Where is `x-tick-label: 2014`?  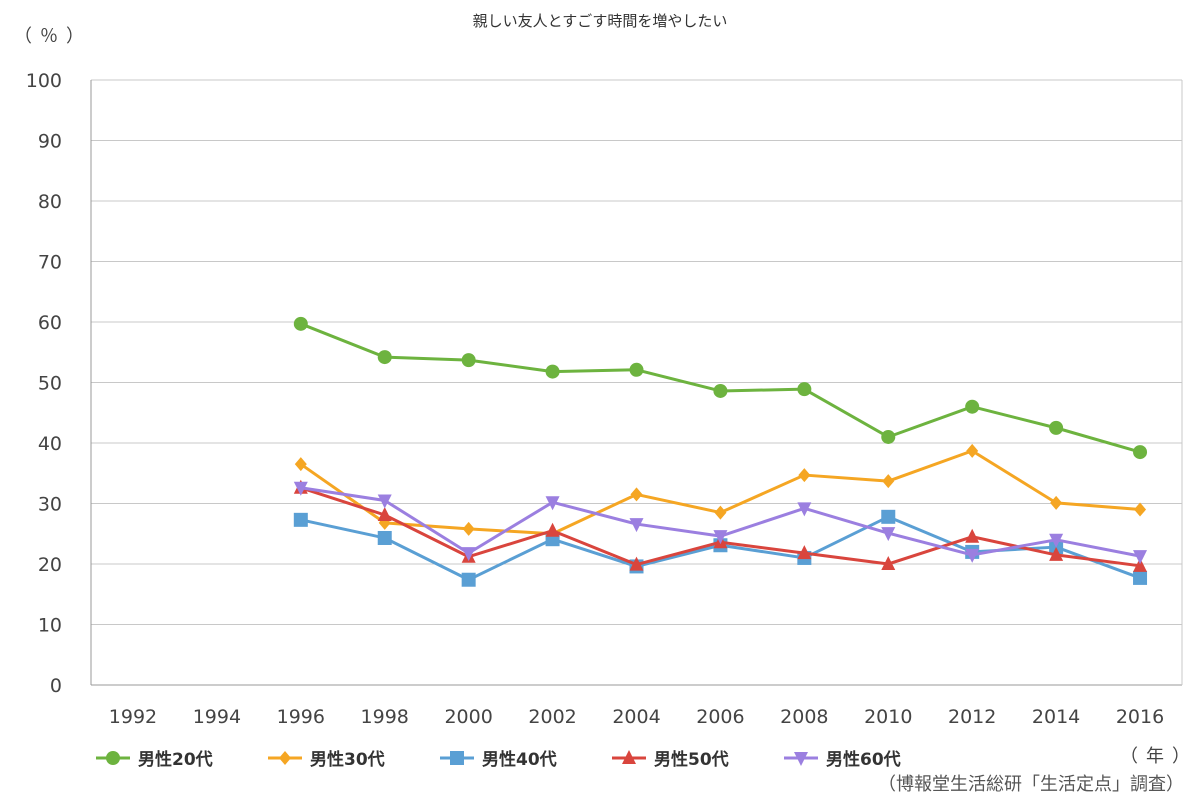
x-tick-label: 2014 is located at coordinates (1056, 717).